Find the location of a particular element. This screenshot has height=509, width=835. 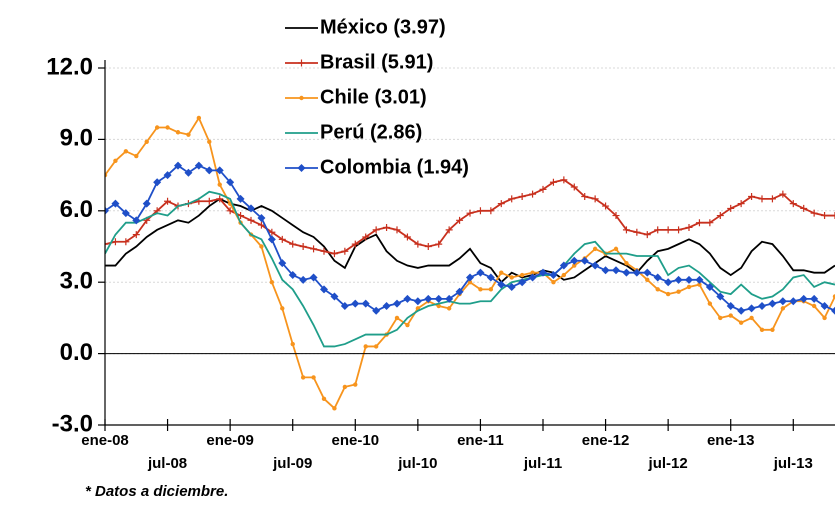

legend-label: México (3.97) is located at coordinates (383, 27).